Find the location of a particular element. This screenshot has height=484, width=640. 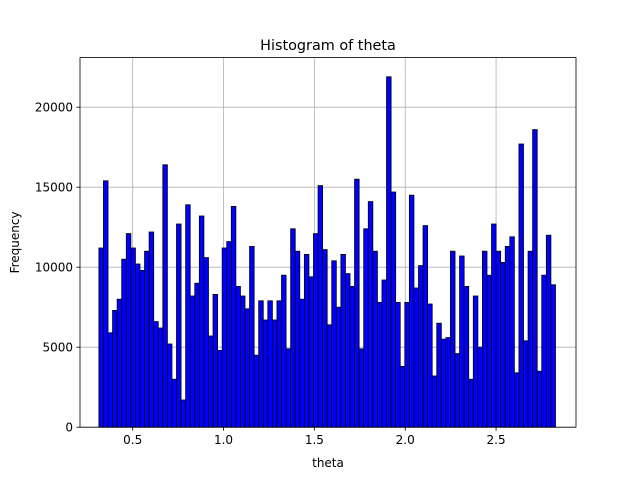

x-tick-label: 1.5 is located at coordinates (314, 440).